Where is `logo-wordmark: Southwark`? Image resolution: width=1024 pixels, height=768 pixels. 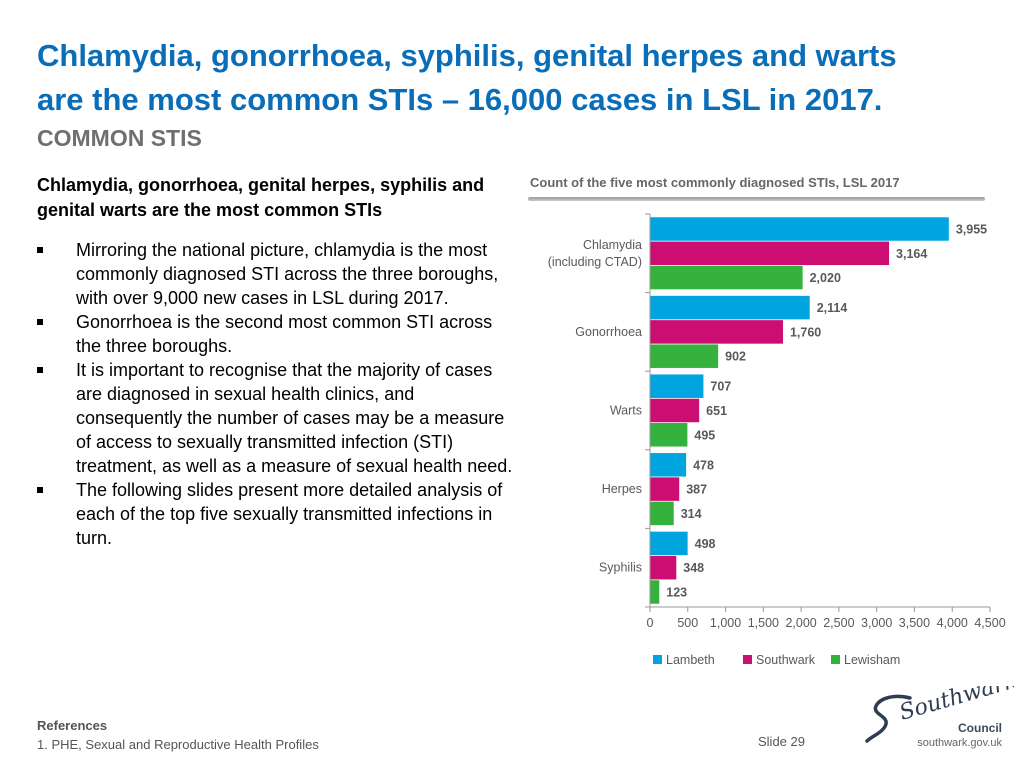
logo-wordmark: Southwark is located at coordinates (955, 706).